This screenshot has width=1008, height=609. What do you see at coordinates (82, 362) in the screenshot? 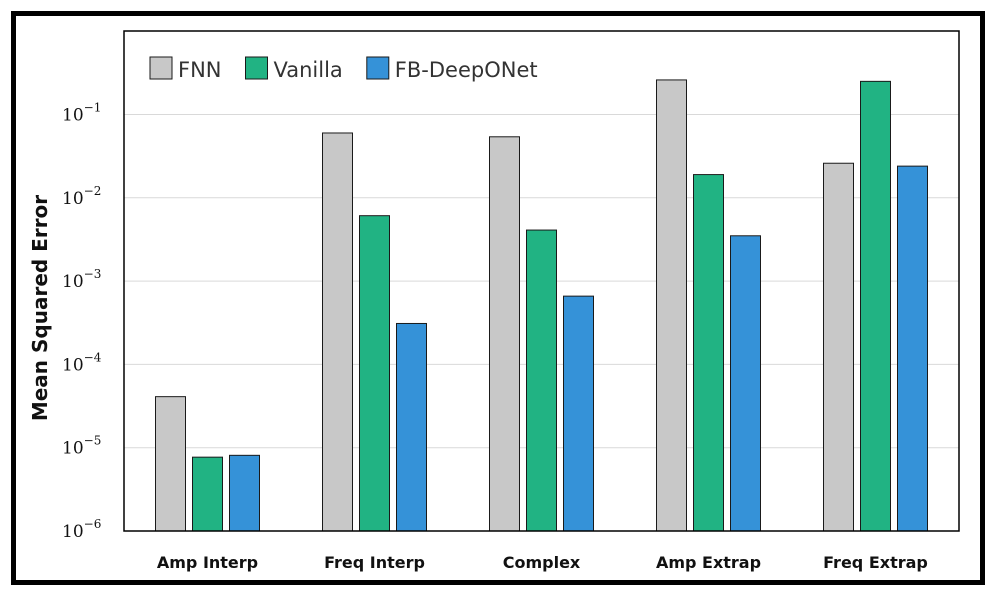
I see `y-tick-label: 10⁻⁴` at bounding box center [82, 362].